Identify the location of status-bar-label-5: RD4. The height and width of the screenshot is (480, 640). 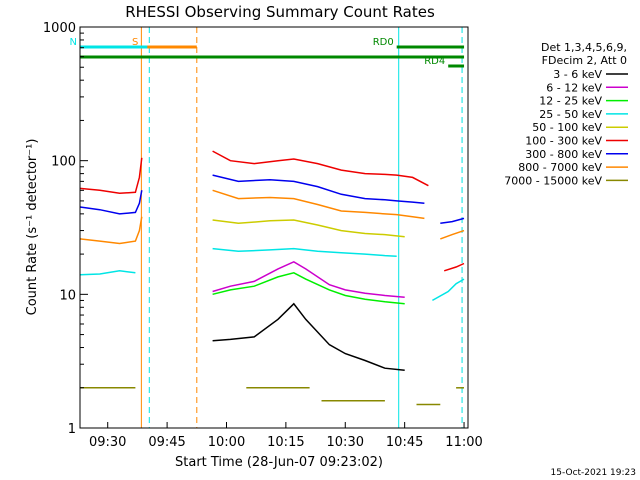
(434, 61).